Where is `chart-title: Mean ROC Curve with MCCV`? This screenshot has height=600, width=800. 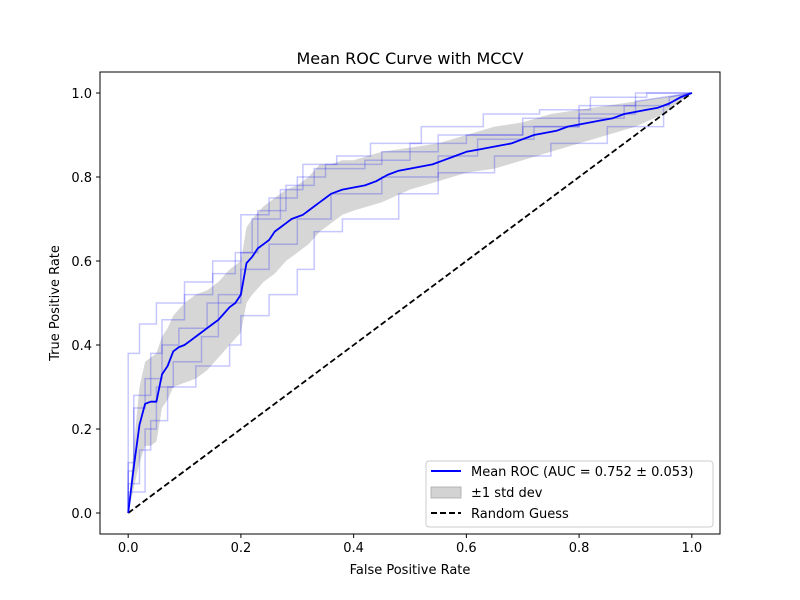
chart-title: Mean ROC Curve with MCCV is located at coordinates (409, 58).